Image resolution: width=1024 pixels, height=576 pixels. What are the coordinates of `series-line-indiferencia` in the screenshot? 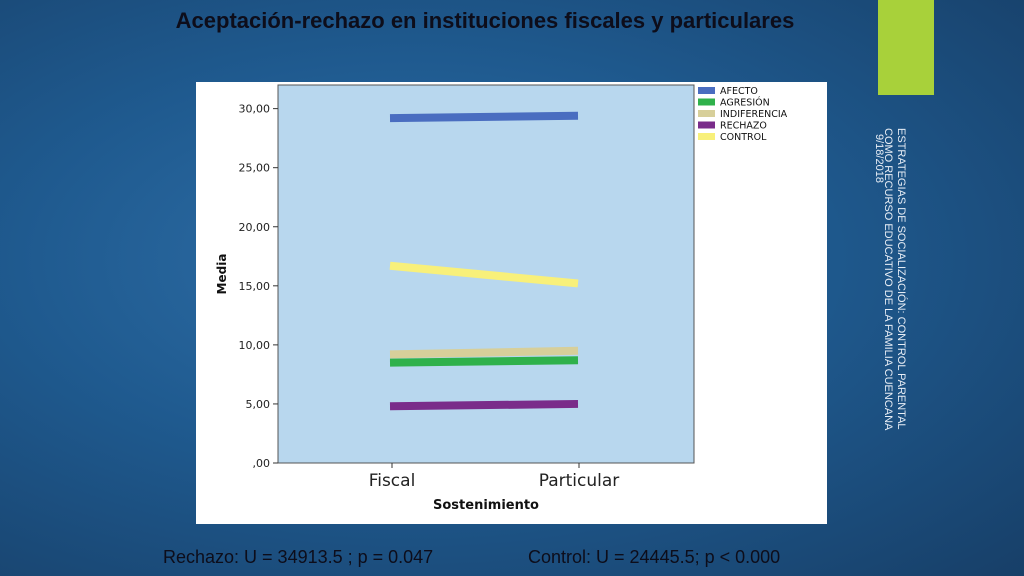 It's located at (484, 352).